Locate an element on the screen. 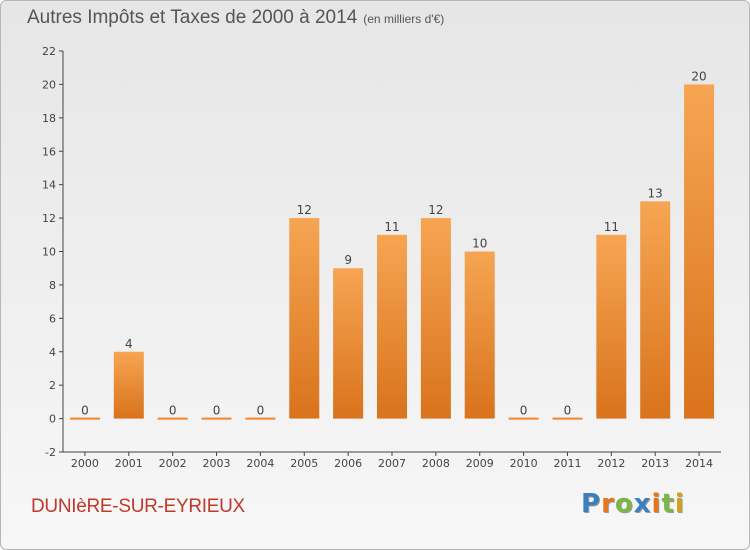 Image resolution: width=750 pixels, height=550 pixels. y-tick-label: 4 is located at coordinates (52, 352).